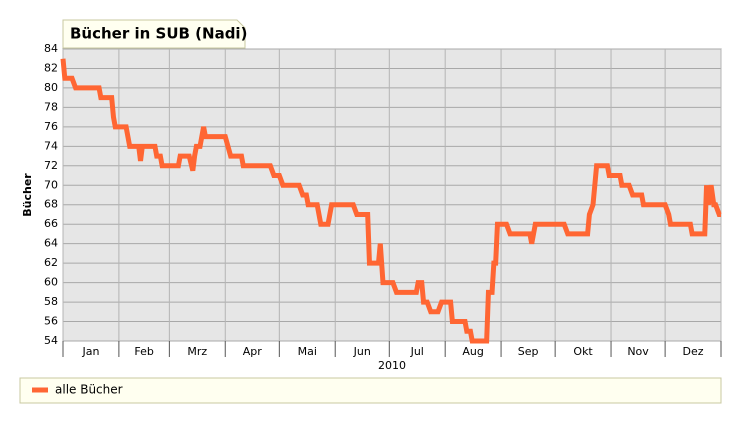 The width and height of the screenshot is (741, 423). What do you see at coordinates (51, 67) in the screenshot?
I see `y-tick-label: 82` at bounding box center [51, 67].